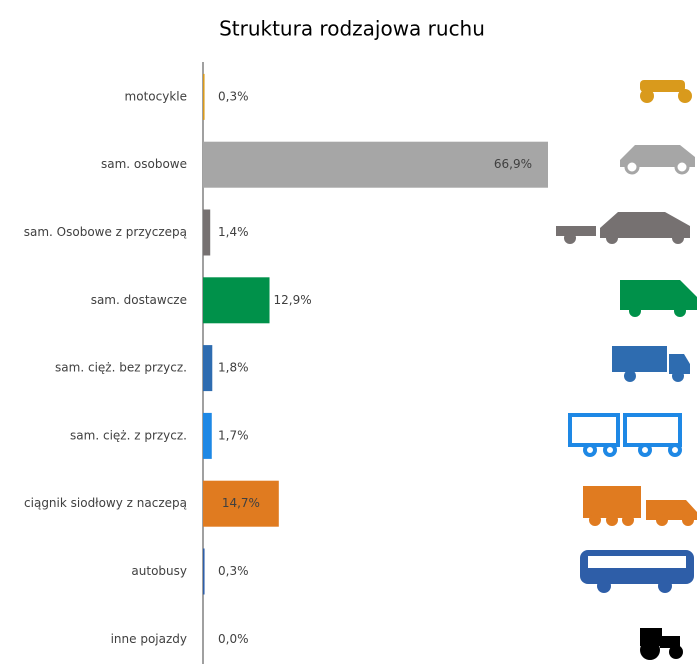 Image resolution: width=699 pixels, height=668 pixels. I want to click on category-label: motocykle, so click(156, 96).